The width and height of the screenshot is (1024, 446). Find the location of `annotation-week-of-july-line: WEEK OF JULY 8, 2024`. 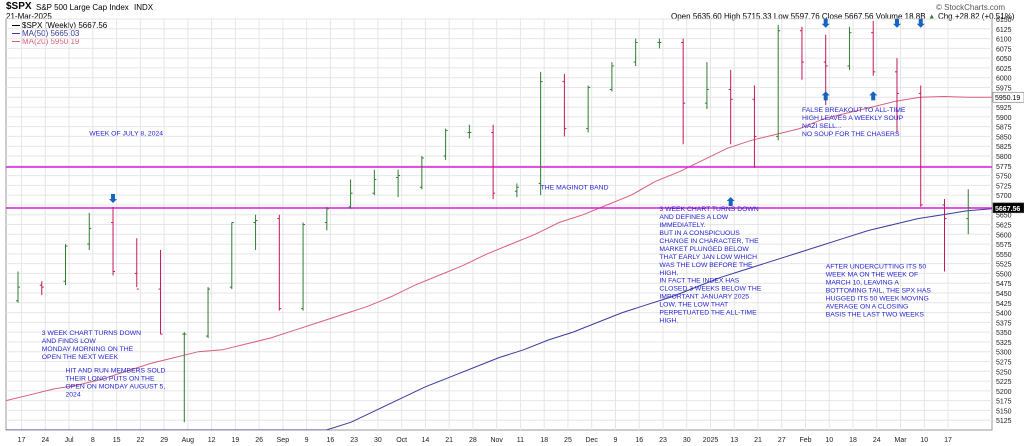

annotation-week-of-july-line: WEEK OF JULY 8, 2024 is located at coordinates (126, 134).